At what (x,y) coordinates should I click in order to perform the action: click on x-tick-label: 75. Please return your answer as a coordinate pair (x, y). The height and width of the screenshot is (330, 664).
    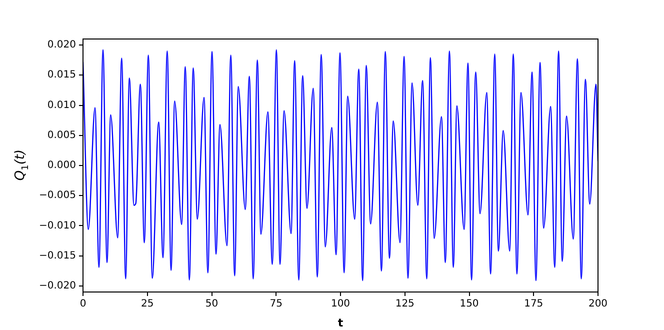
    Looking at the image, I should click on (276, 304).